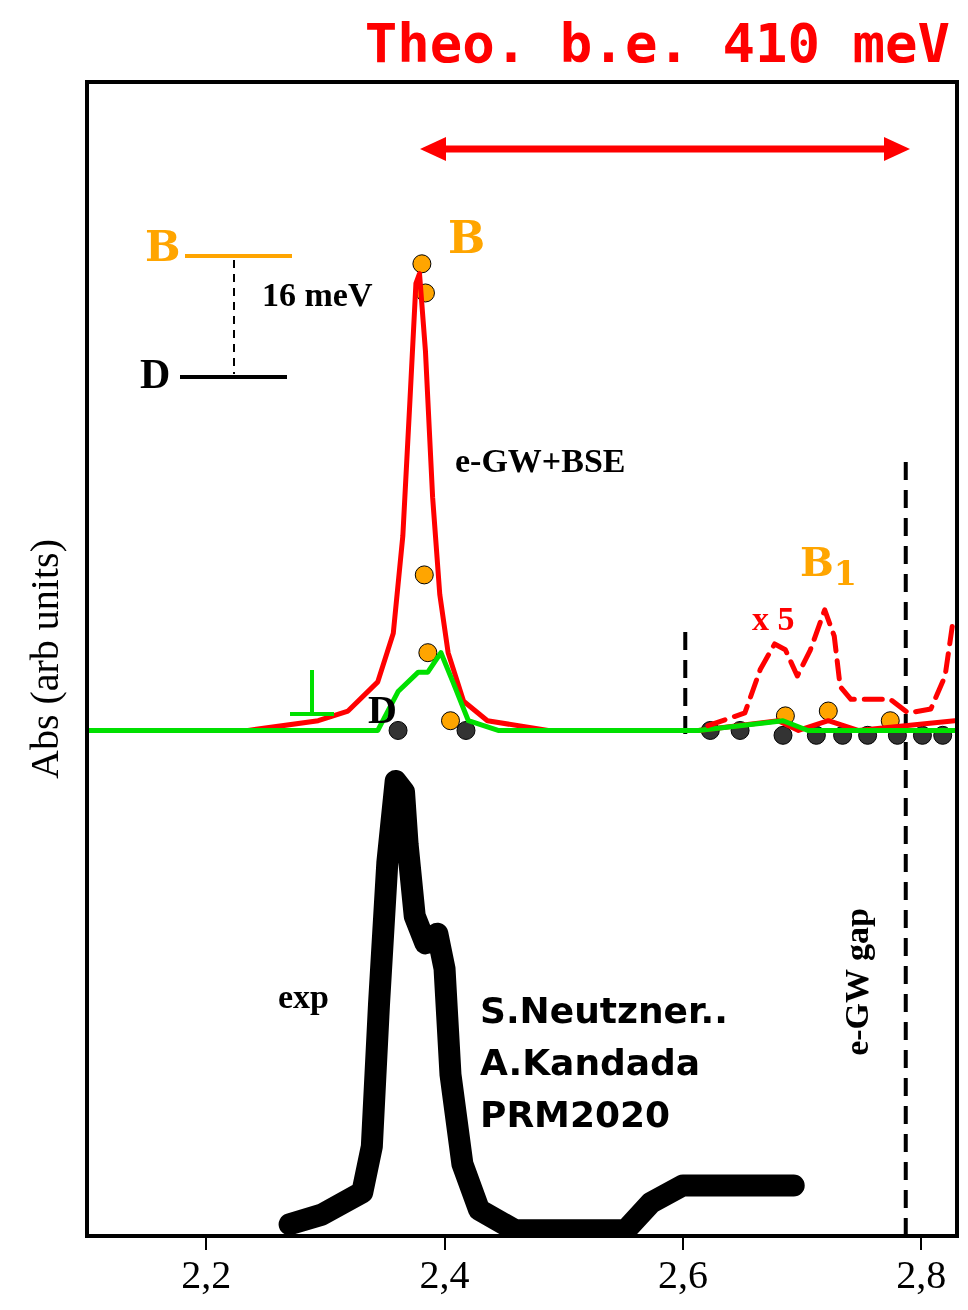 Image resolution: width=968 pixels, height=1310 pixels. What do you see at coordinates (206, 1274) in the screenshot?
I see `x-tick-label: 2,2` at bounding box center [206, 1274].